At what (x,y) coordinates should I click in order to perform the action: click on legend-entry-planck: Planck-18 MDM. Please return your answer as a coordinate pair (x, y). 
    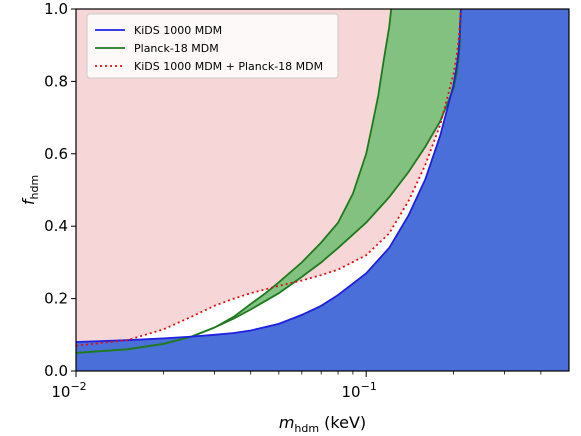
    Looking at the image, I should click on (157, 48).